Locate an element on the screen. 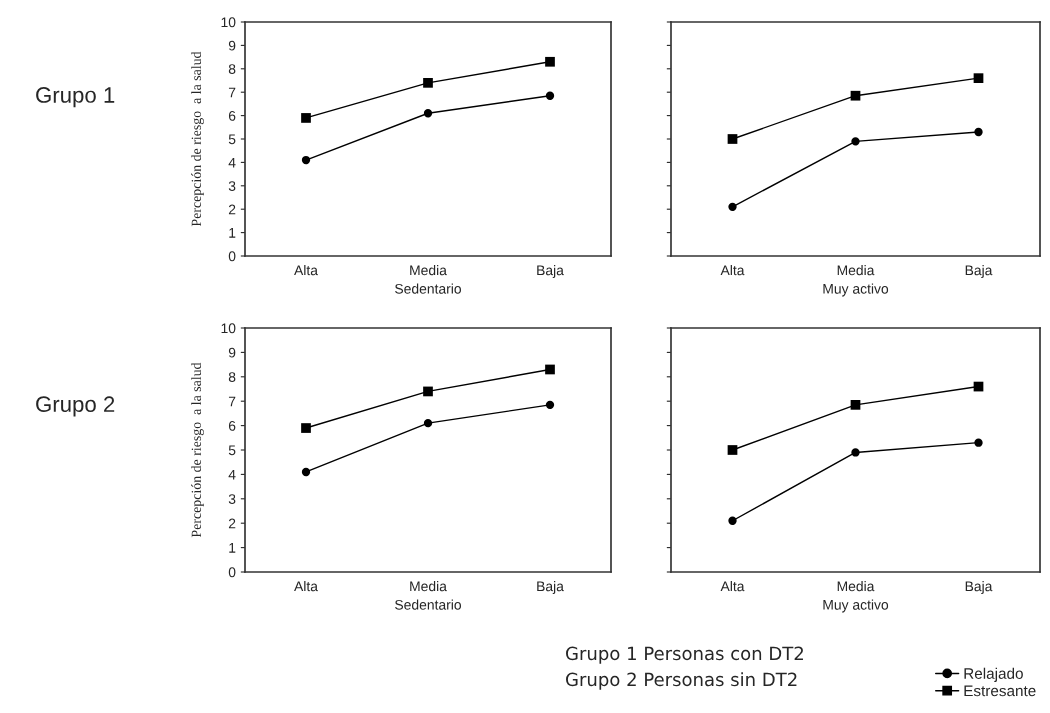  text: Grupo 2 Personas sin DT2 is located at coordinates (681, 681).